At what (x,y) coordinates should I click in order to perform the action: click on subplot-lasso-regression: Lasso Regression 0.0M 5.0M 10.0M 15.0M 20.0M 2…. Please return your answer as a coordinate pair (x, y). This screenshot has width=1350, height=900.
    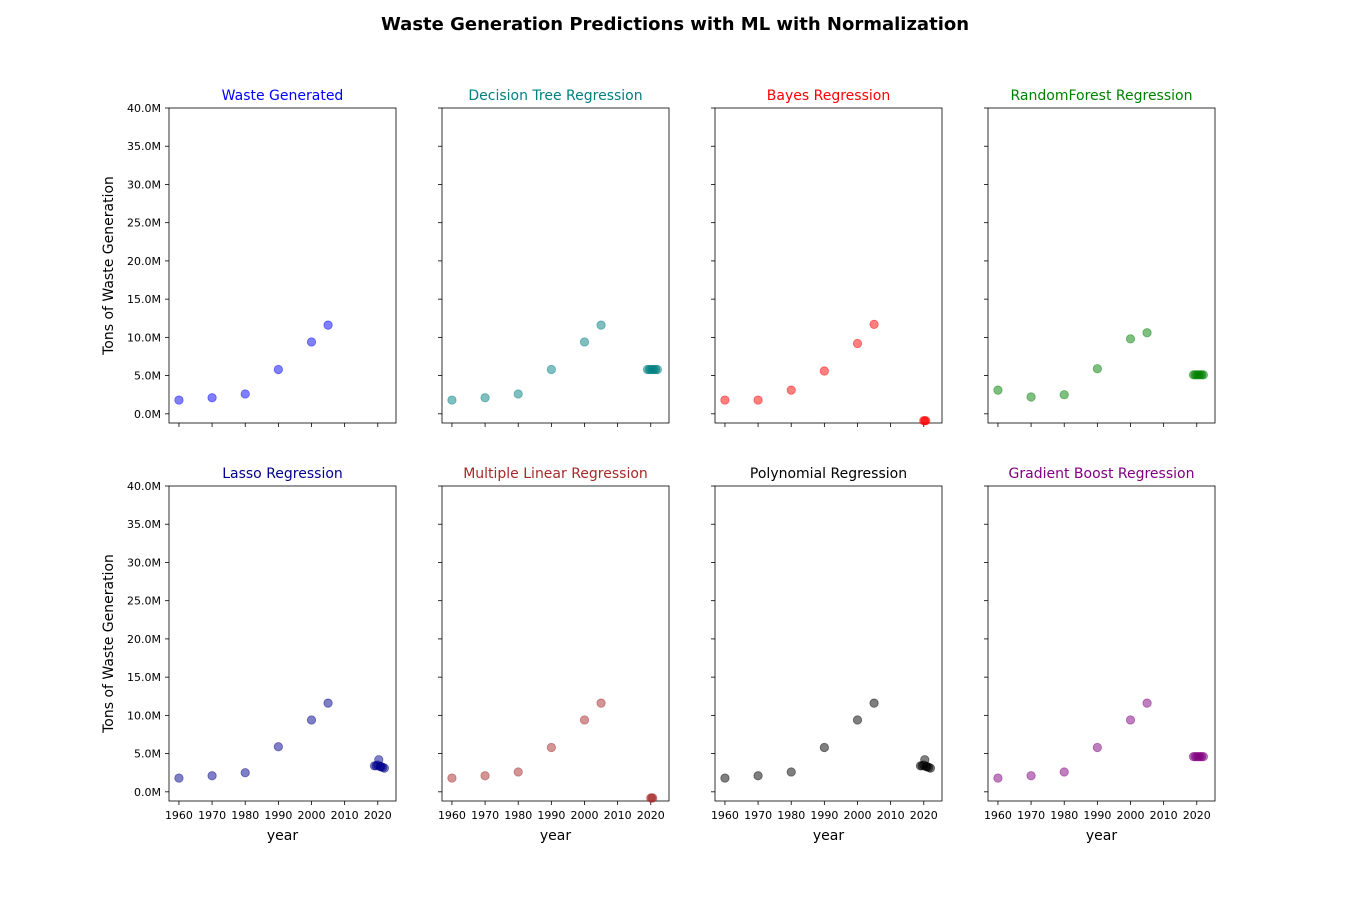
    Looking at the image, I should click on (249, 655).